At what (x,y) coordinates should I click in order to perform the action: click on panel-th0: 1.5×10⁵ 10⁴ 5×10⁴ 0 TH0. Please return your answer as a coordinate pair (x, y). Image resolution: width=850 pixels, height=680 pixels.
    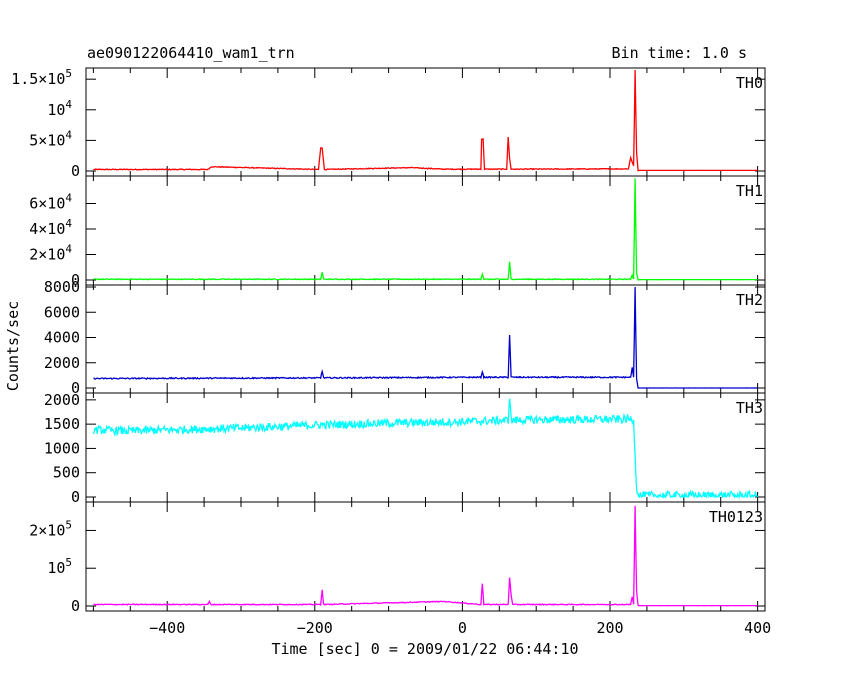
    Looking at the image, I should click on (388, 123).